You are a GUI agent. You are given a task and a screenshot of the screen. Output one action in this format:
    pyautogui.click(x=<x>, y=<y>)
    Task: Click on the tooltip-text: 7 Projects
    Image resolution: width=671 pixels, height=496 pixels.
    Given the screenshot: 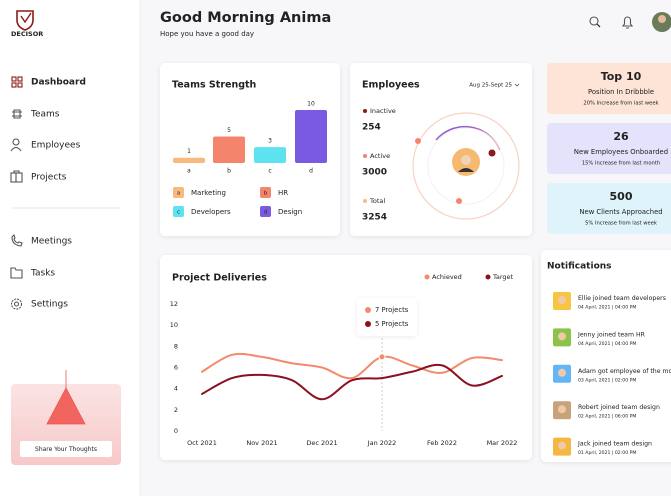 What is the action you would take?
    pyautogui.click(x=392, y=310)
    